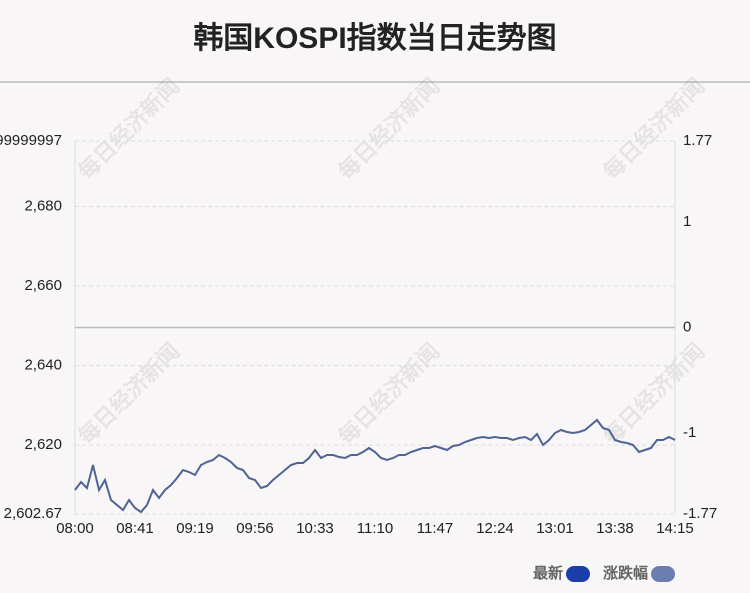  I want to click on x-tick-label: 13:01, so click(555, 528).